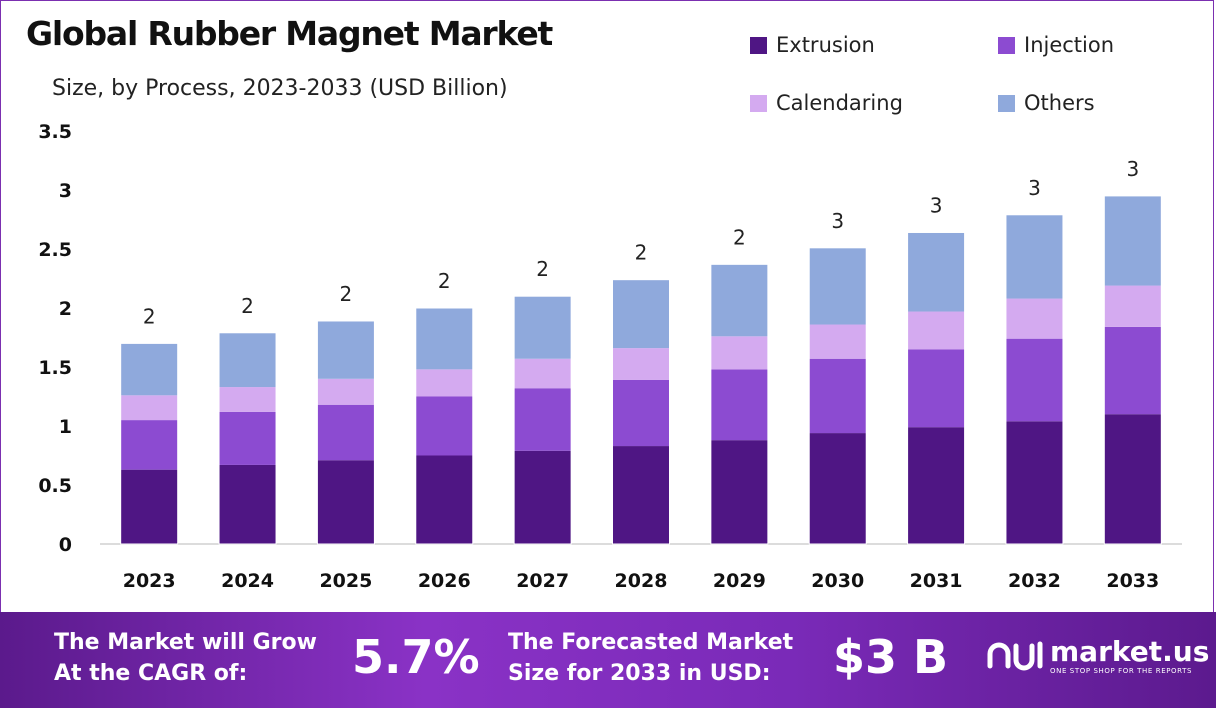 The width and height of the screenshot is (1216, 708). Describe the element at coordinates (641, 581) in the screenshot. I see `x-tick-label: 2028` at that location.